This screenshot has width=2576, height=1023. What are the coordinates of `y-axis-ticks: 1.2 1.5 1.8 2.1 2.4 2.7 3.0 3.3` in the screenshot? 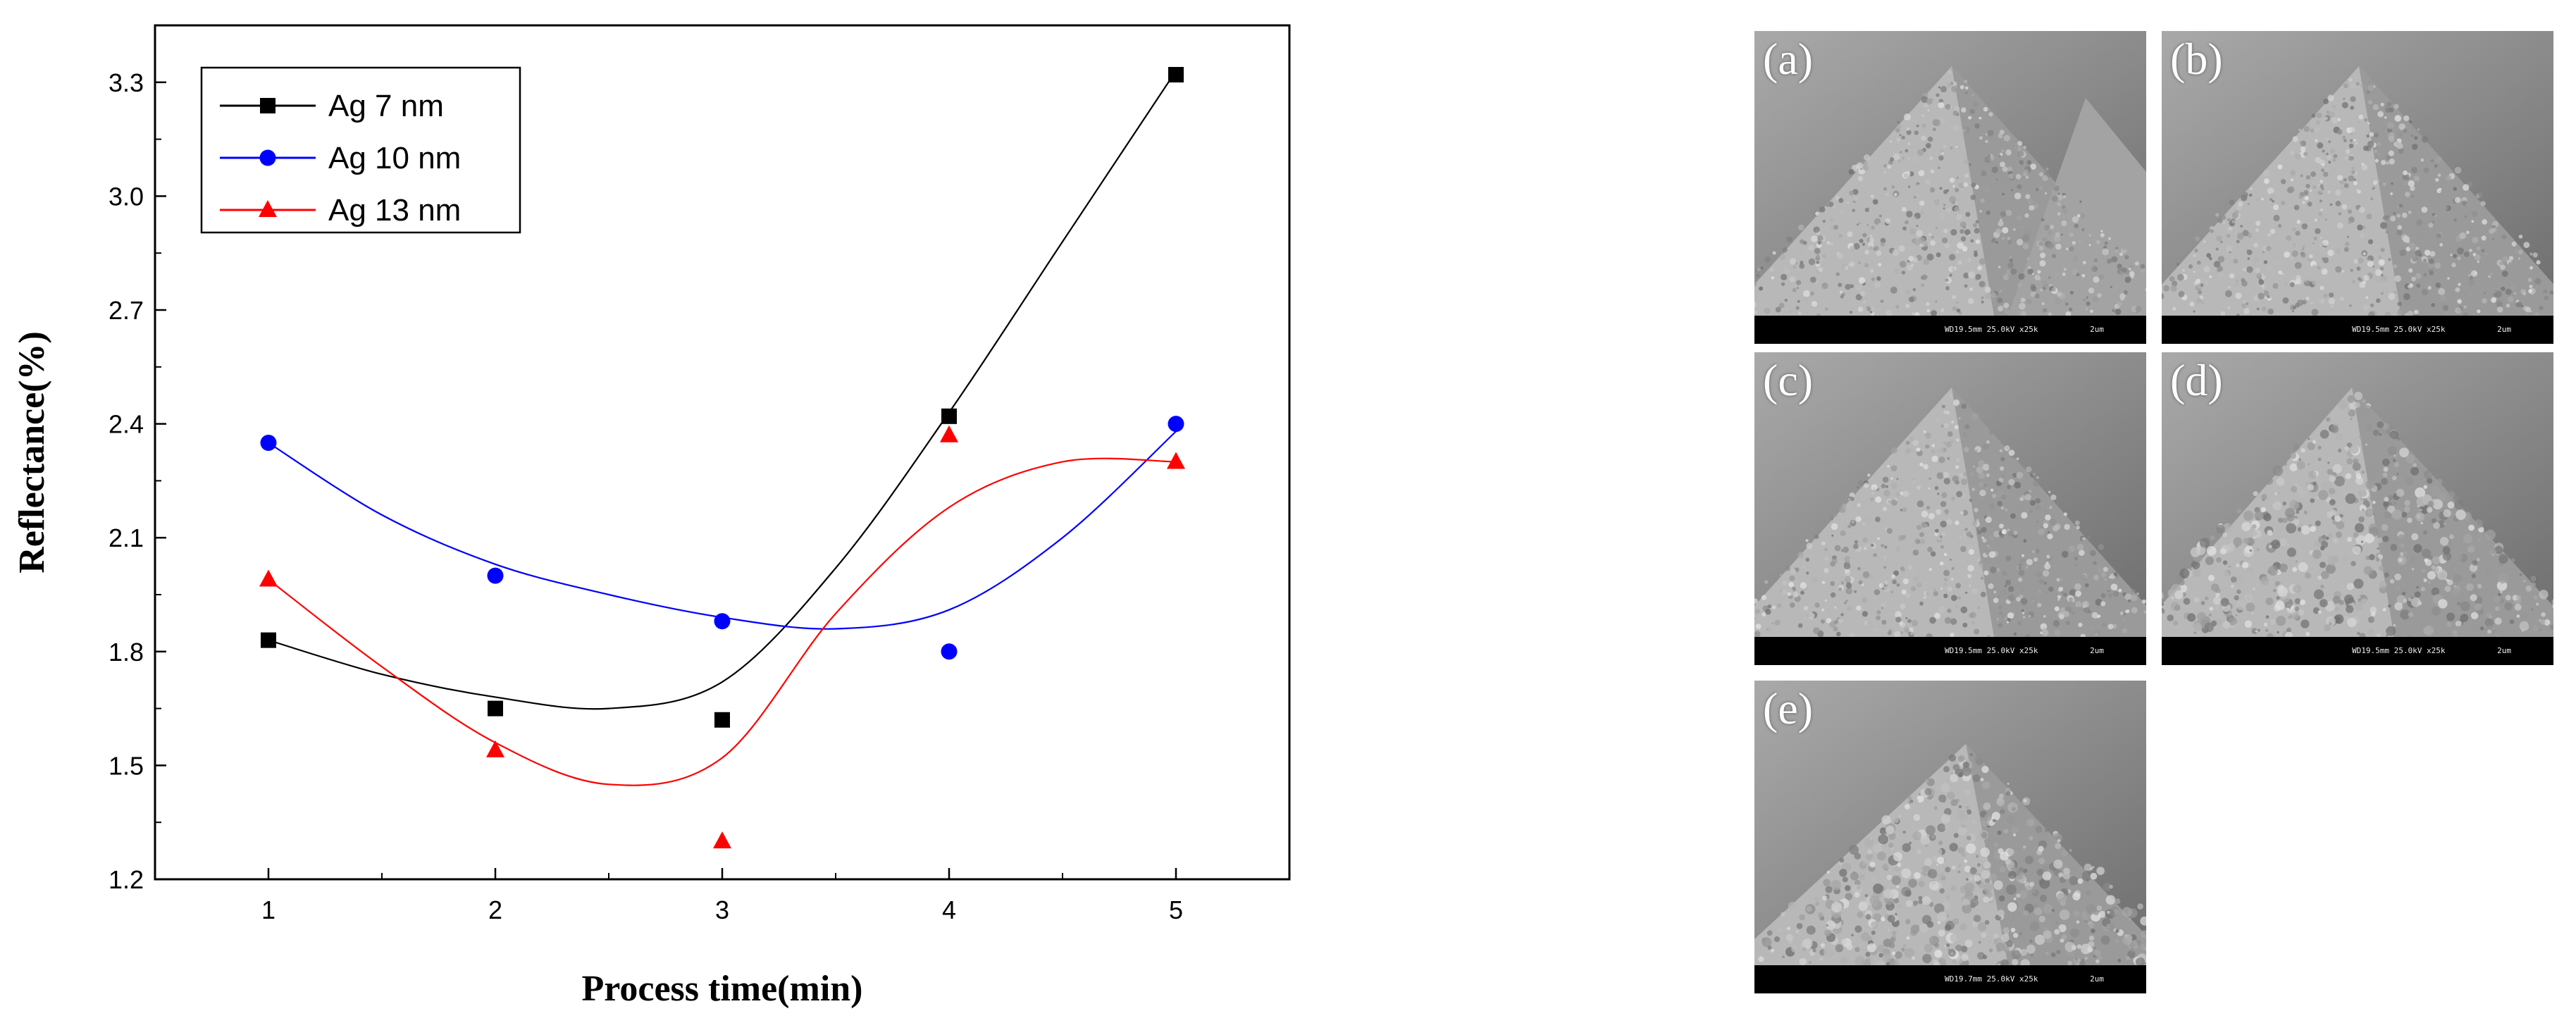 It's located at (137, 481).